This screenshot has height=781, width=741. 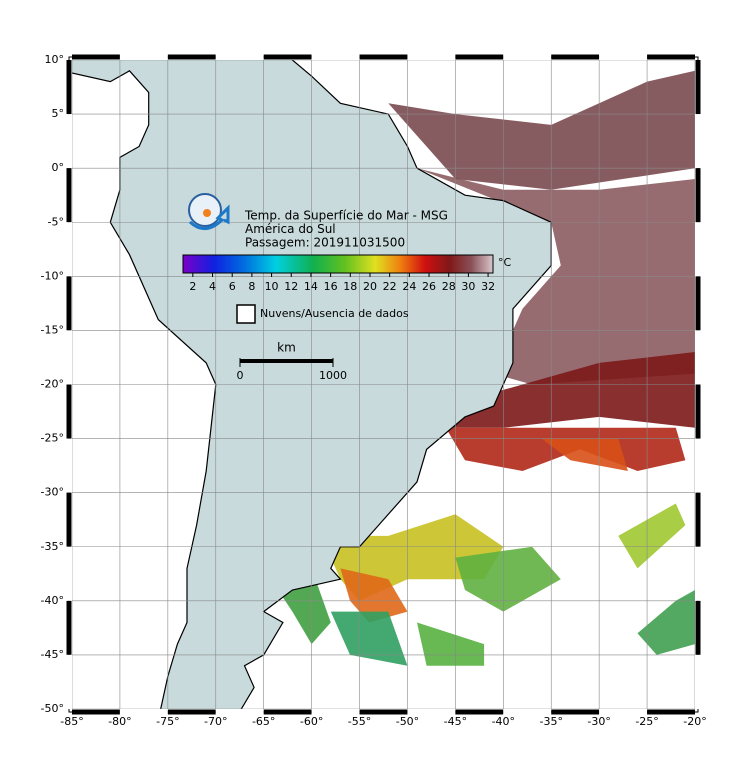 I want to click on lon-tick-label: -40°, so click(x=503, y=721).